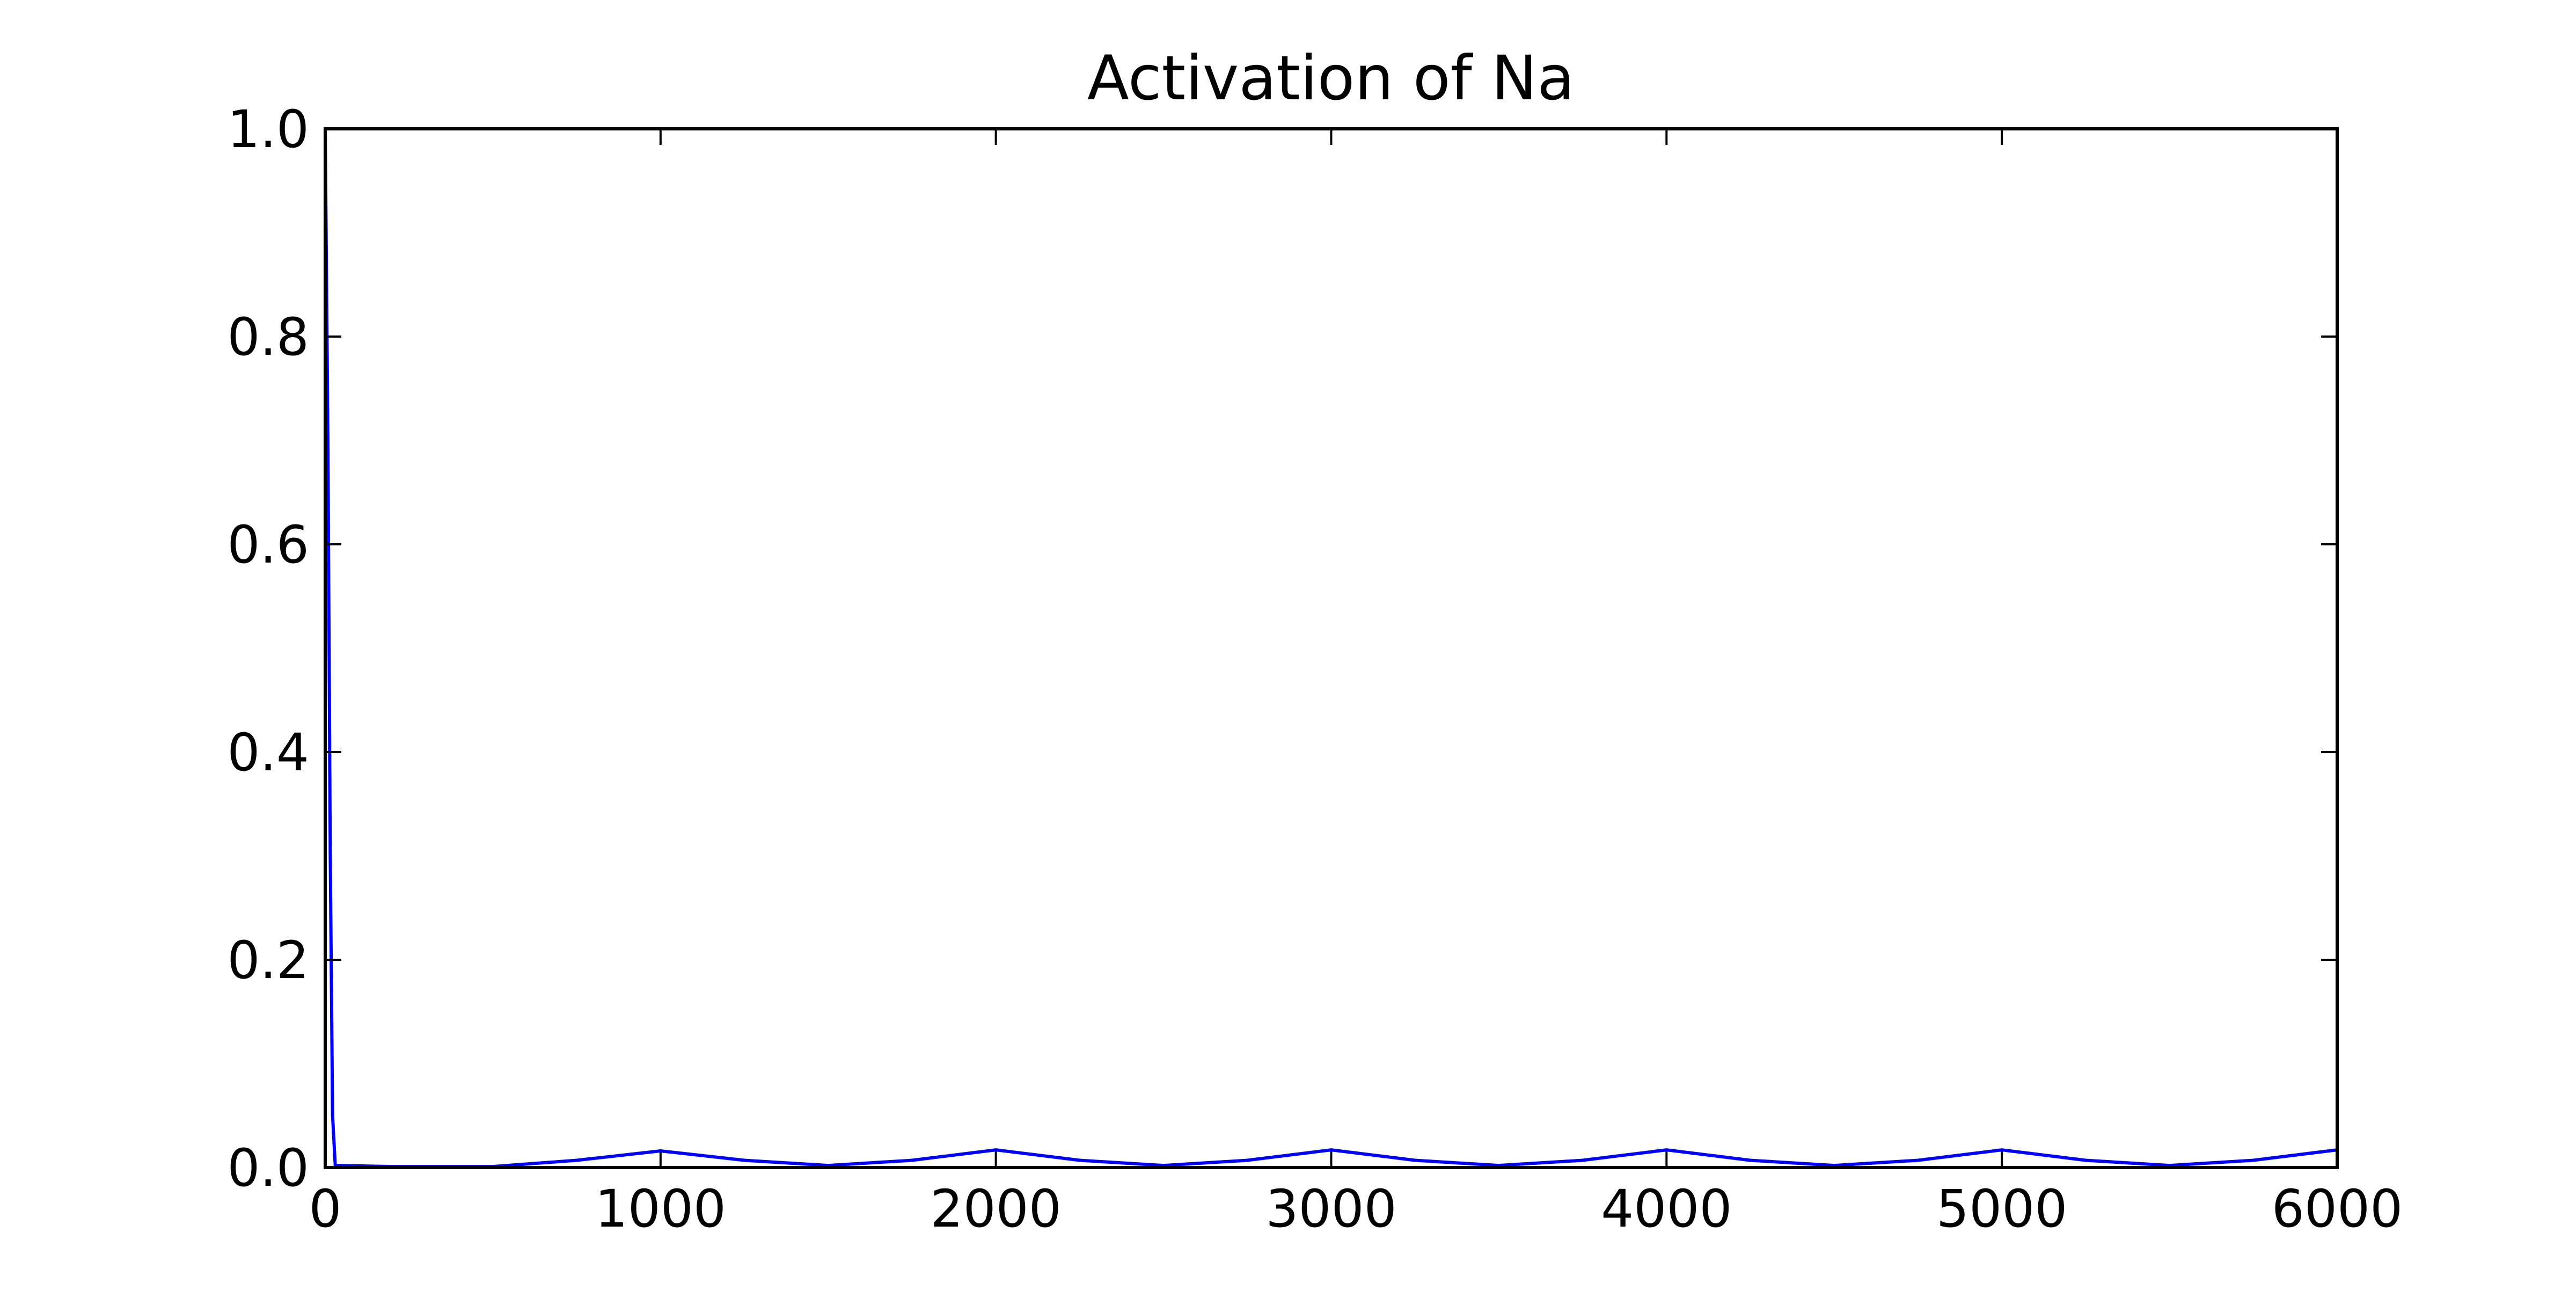 The image size is (2576, 1291). What do you see at coordinates (660, 1209) in the screenshot?
I see `x-tick-label: 1000` at bounding box center [660, 1209].